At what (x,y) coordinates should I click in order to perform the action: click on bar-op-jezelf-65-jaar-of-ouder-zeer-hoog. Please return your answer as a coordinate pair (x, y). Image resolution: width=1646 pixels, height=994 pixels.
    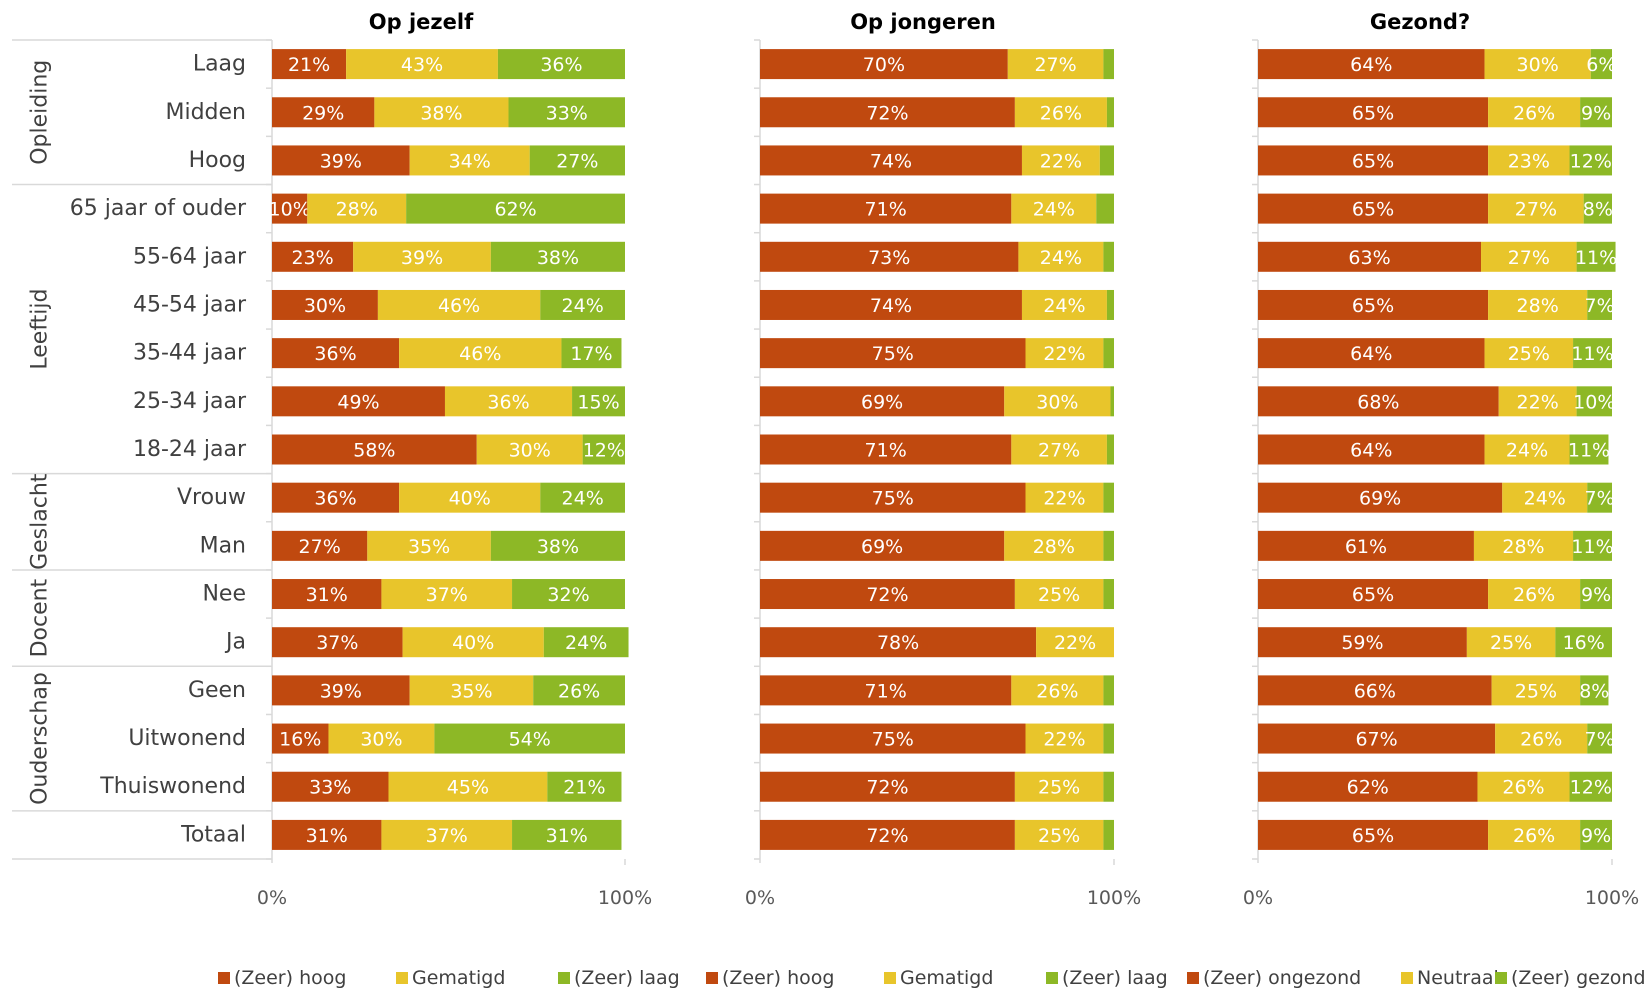
    Looking at the image, I should click on (290, 208).